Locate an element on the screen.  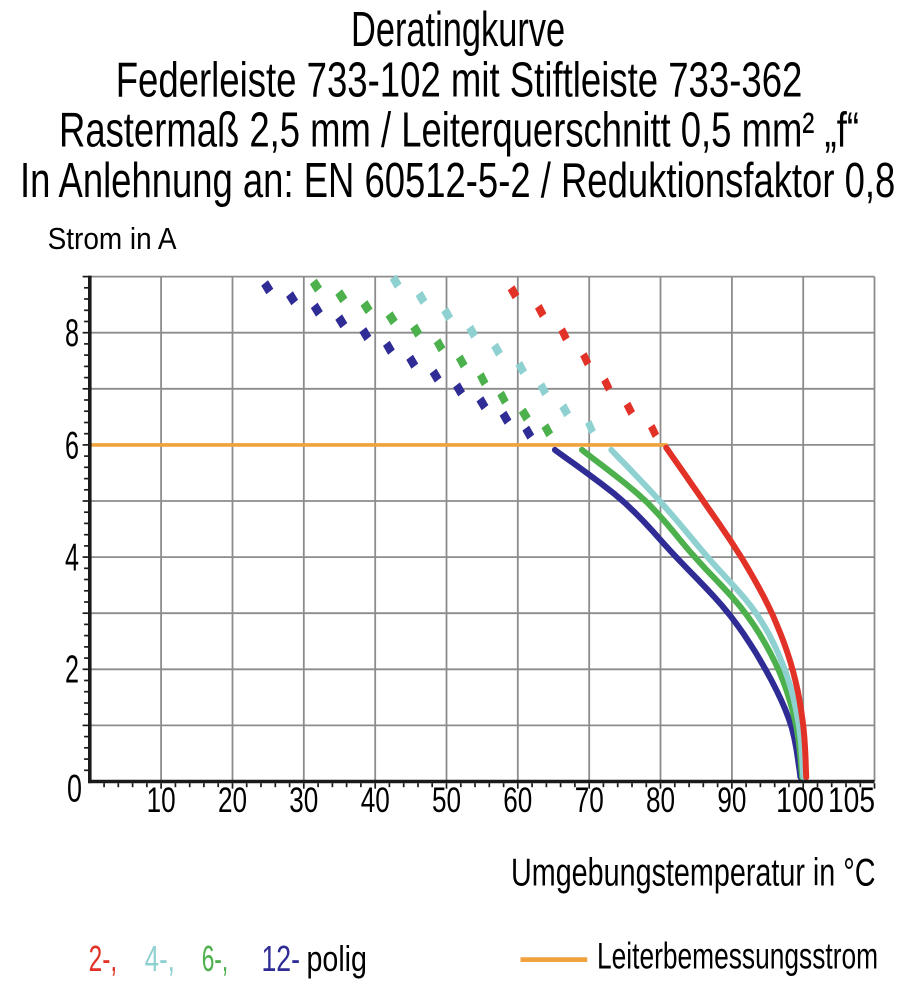
svg-text: 0 is located at coordinates (74, 789).